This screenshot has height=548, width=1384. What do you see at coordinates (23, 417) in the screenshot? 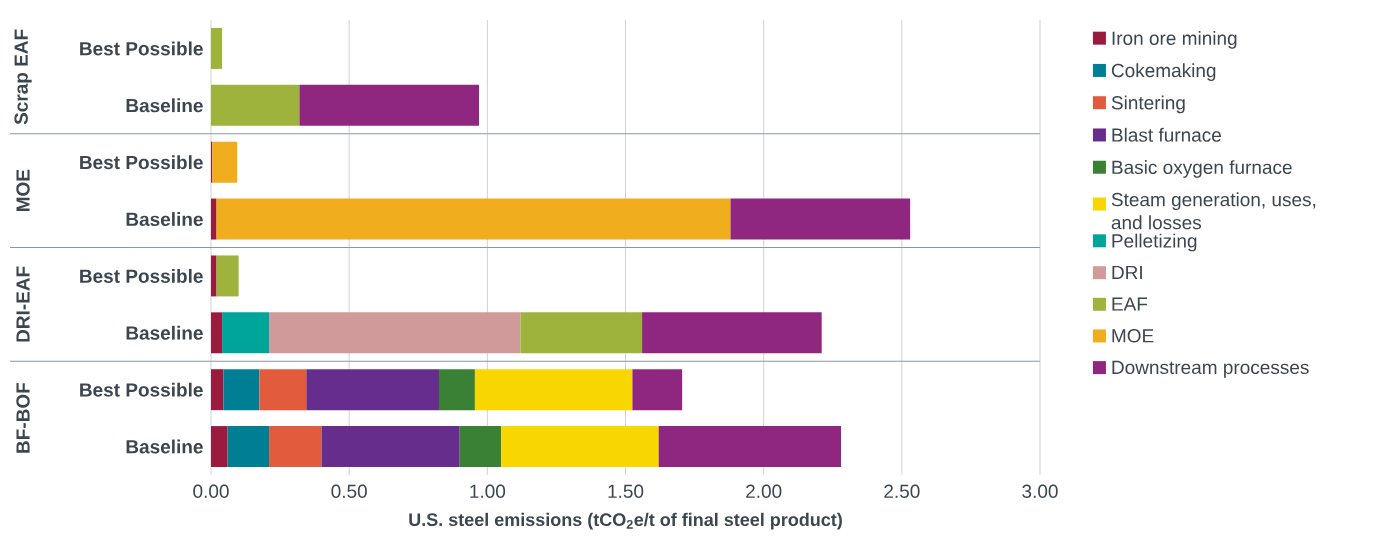
I see `text: BF-BOF` at bounding box center [23, 417].